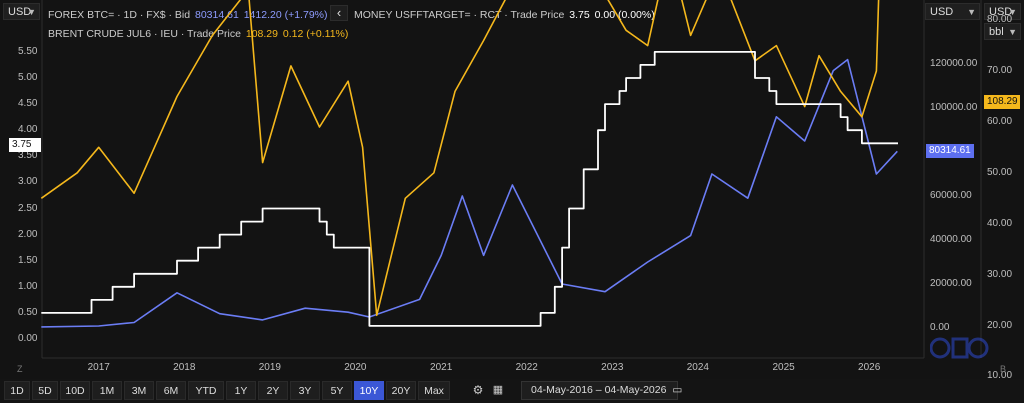  I want to click on x-axis-tick: 2026, so click(869, 367).